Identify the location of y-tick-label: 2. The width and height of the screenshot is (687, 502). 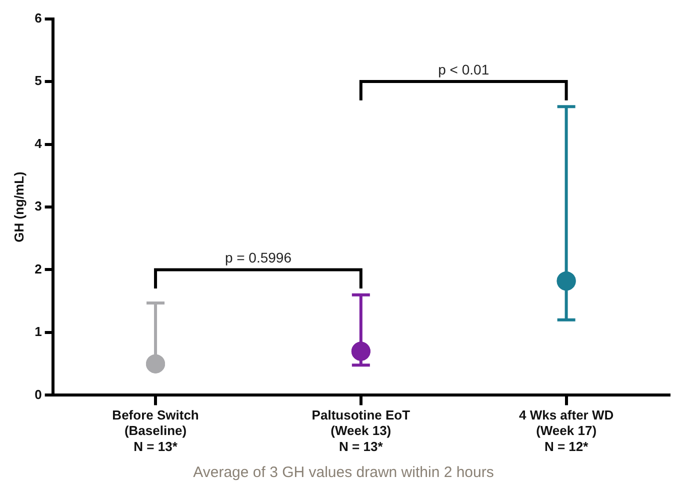
(38, 268).